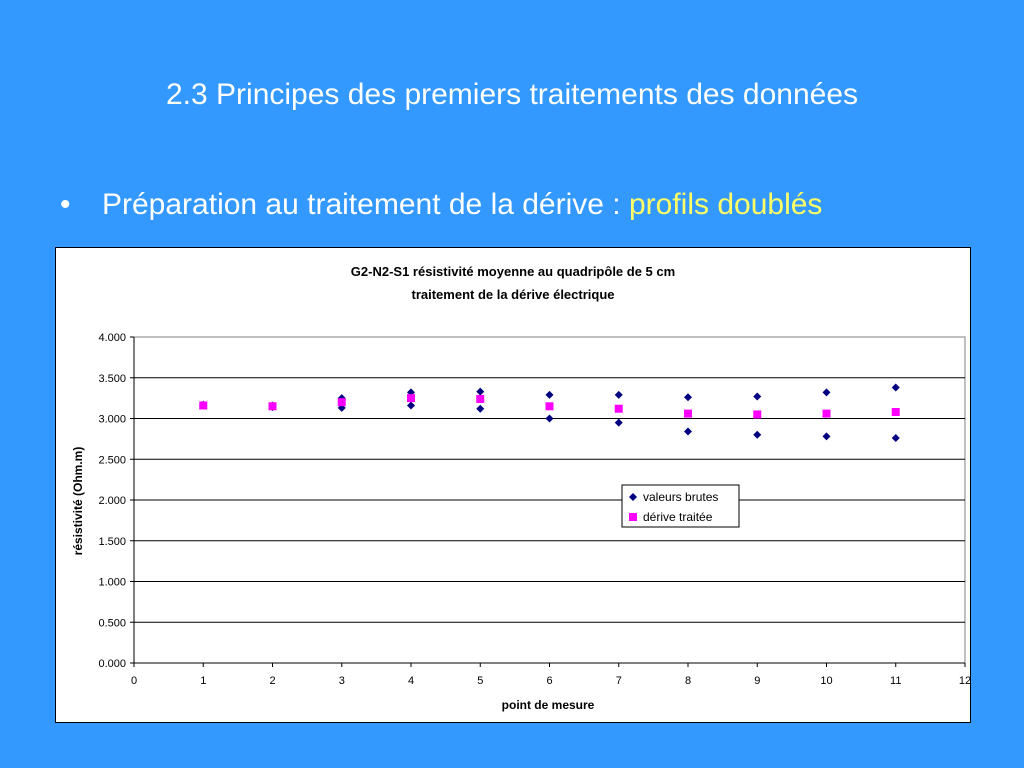 This screenshot has width=1024, height=768. Describe the element at coordinates (342, 681) in the screenshot. I see `x-tick-label: 3` at that location.